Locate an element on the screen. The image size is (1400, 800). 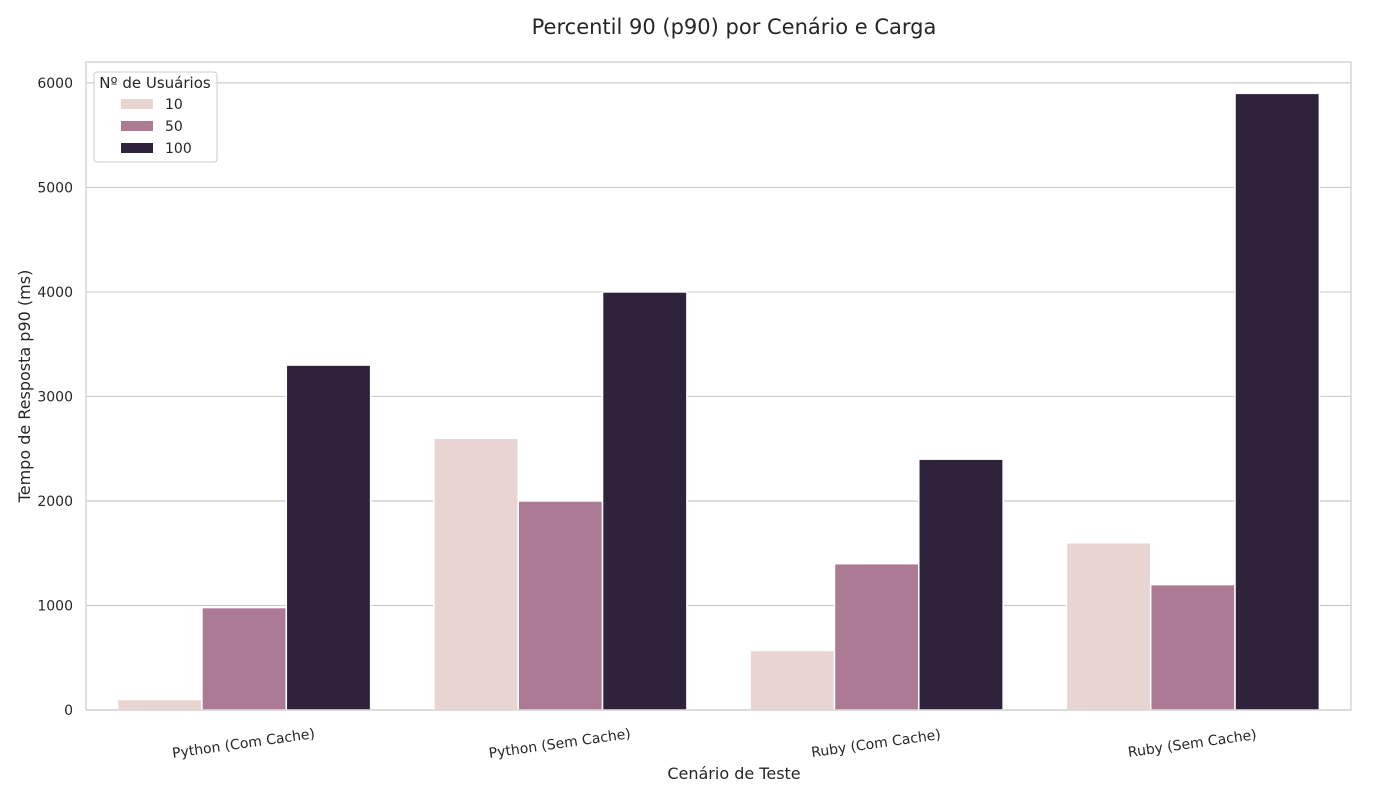
y-tick-label: 6000 is located at coordinates (55, 84).